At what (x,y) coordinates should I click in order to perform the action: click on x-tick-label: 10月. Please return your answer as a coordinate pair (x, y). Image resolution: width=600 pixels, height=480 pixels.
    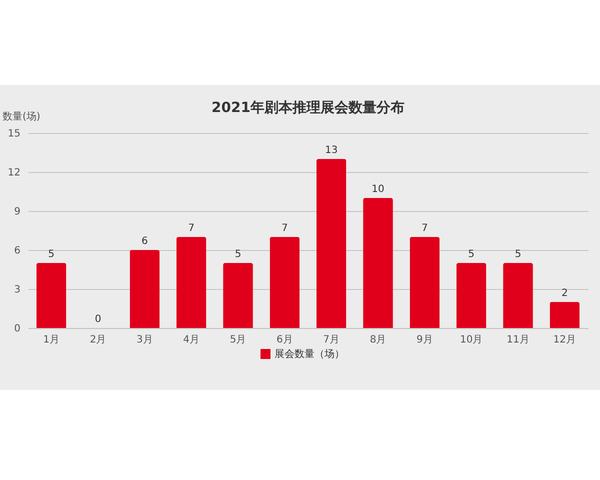
    Looking at the image, I should click on (471, 340).